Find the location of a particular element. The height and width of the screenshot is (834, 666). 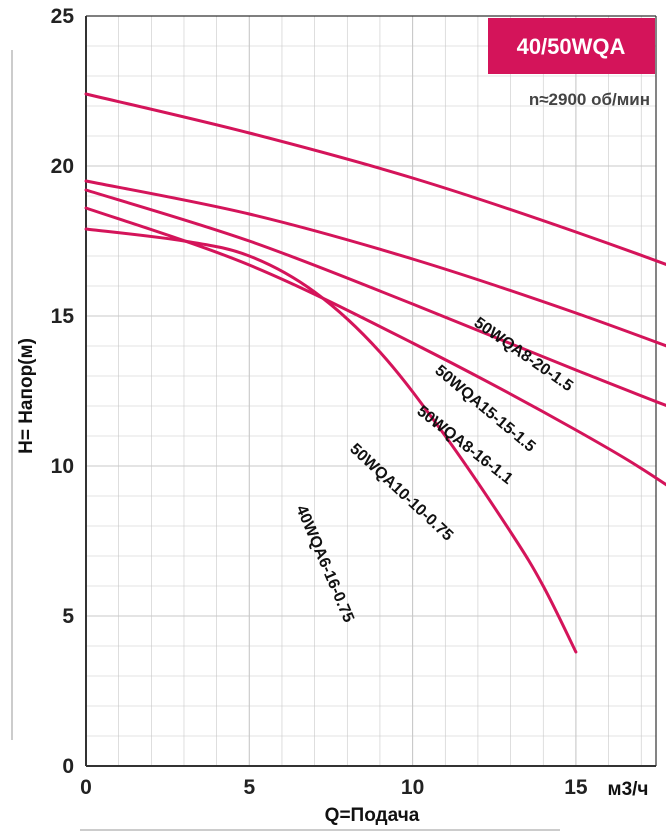

y-tick-label: 5 is located at coordinates (68, 616).